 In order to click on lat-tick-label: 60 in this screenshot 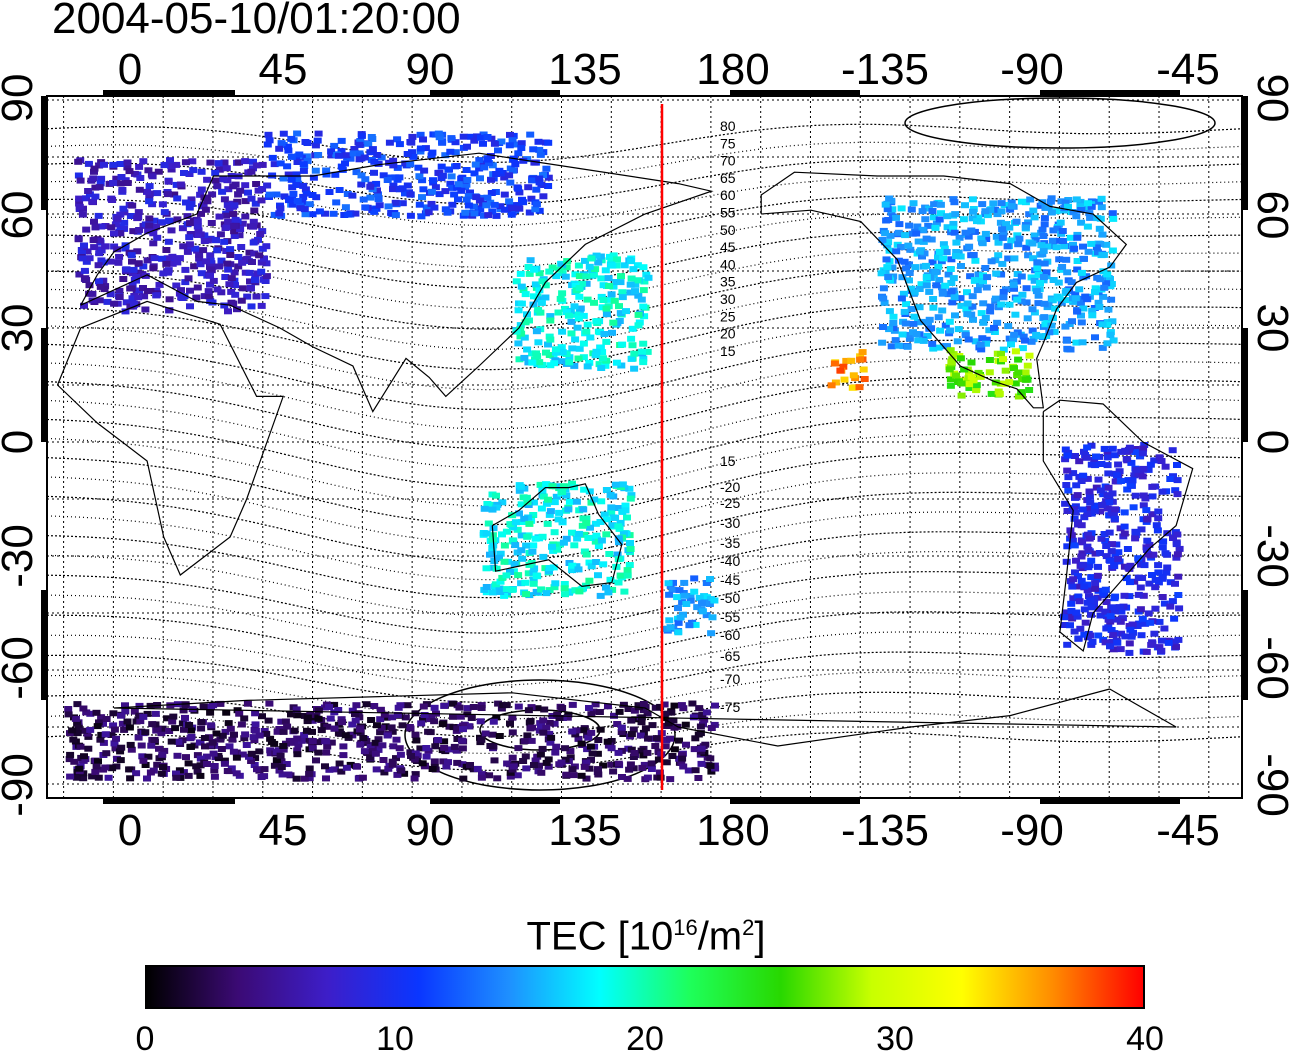, I will do `click(1270, 215)`.